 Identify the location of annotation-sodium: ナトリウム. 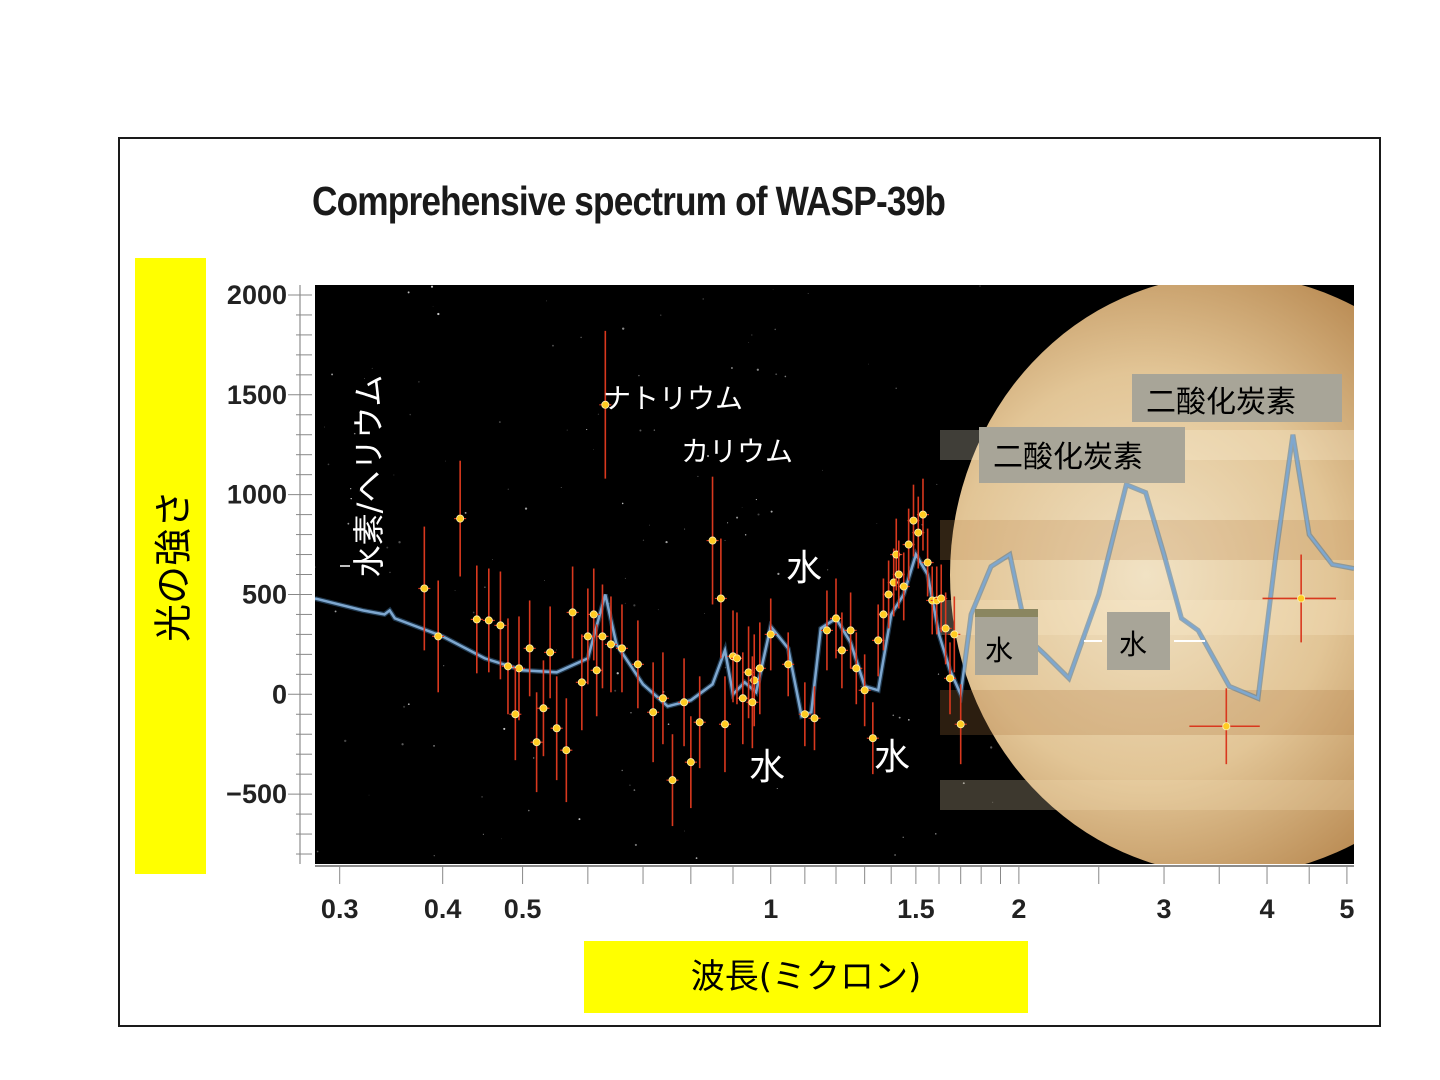
(673, 398).